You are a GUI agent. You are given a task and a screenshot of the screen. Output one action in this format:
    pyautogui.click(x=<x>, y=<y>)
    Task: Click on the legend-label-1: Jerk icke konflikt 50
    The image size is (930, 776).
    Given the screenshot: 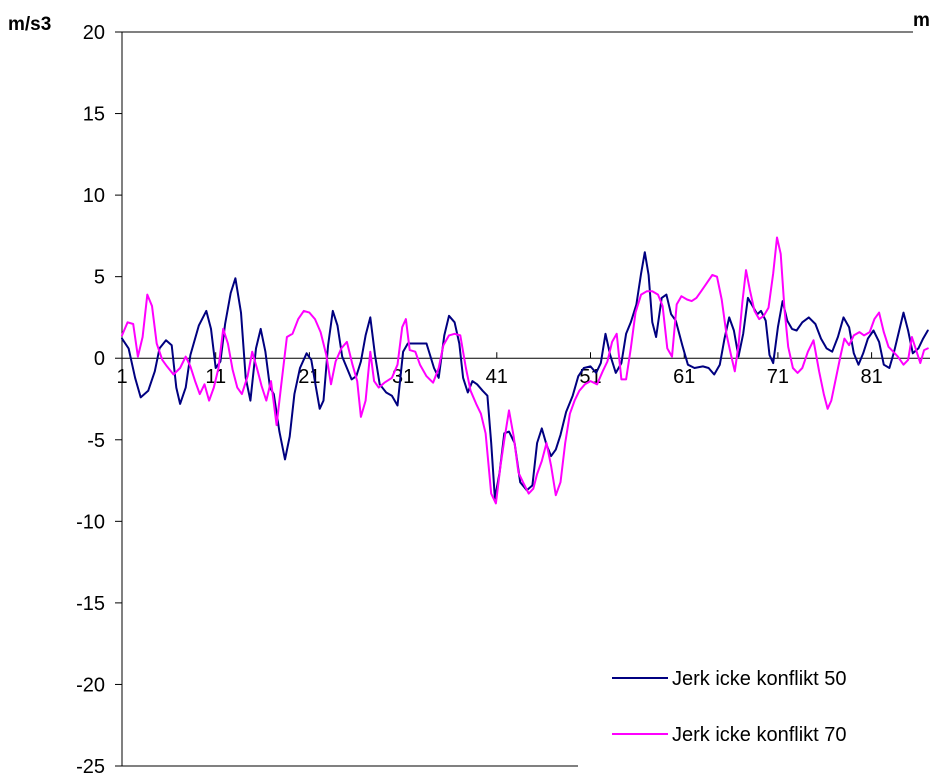 What is the action you would take?
    pyautogui.click(x=759, y=679)
    